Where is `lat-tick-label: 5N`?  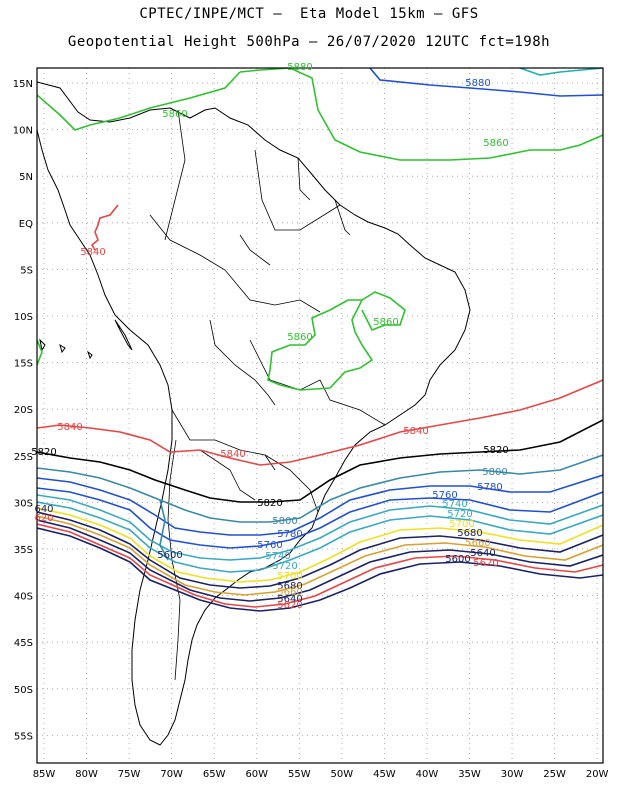
lat-tick-label: 5N is located at coordinates (26, 177).